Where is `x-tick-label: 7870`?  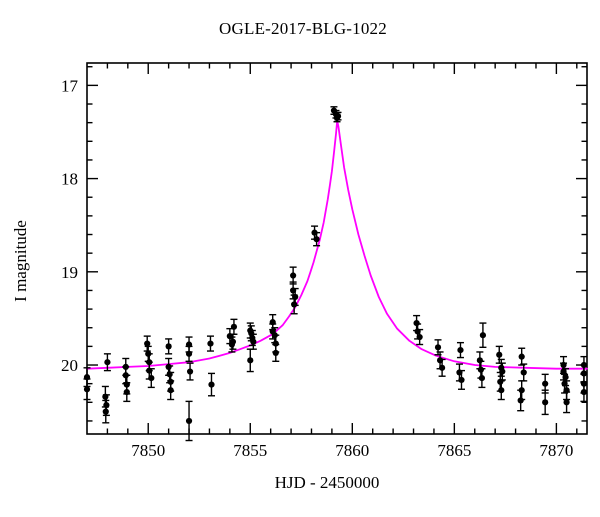
x-tick-label: 7870 is located at coordinates (556, 450).